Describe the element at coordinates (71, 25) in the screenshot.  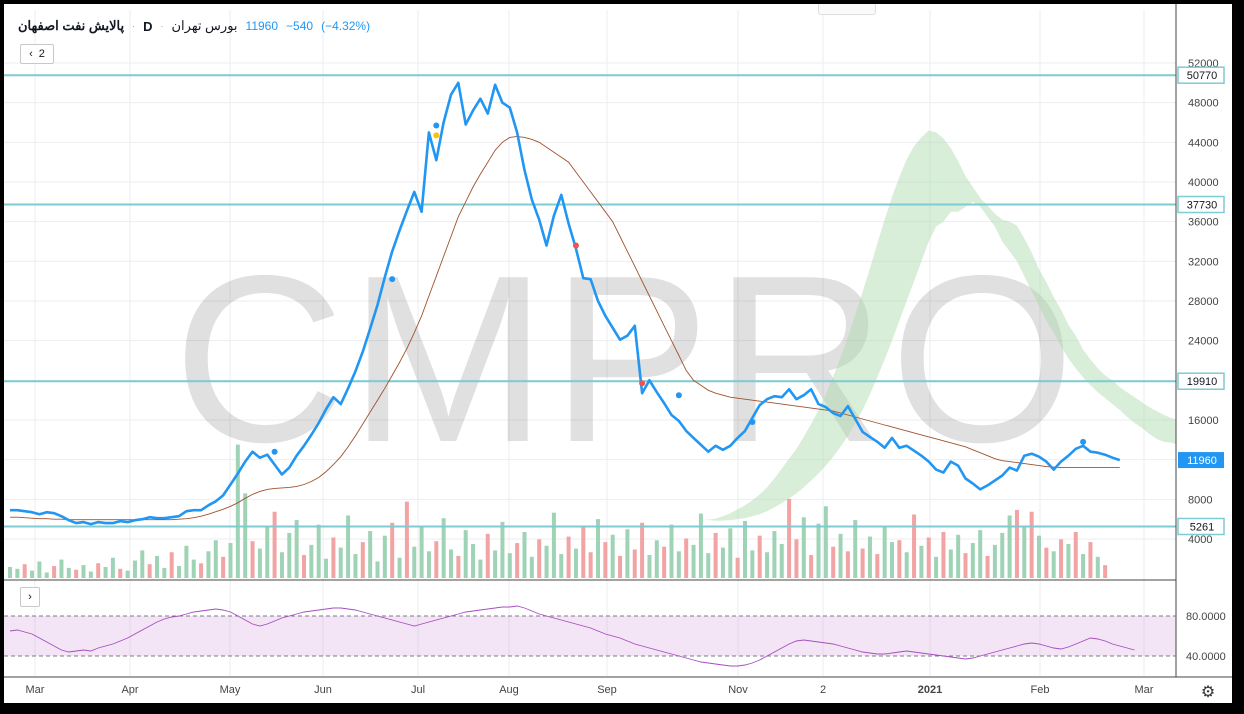
I see `symbol-name: پالایش نفت اصفهان` at that location.